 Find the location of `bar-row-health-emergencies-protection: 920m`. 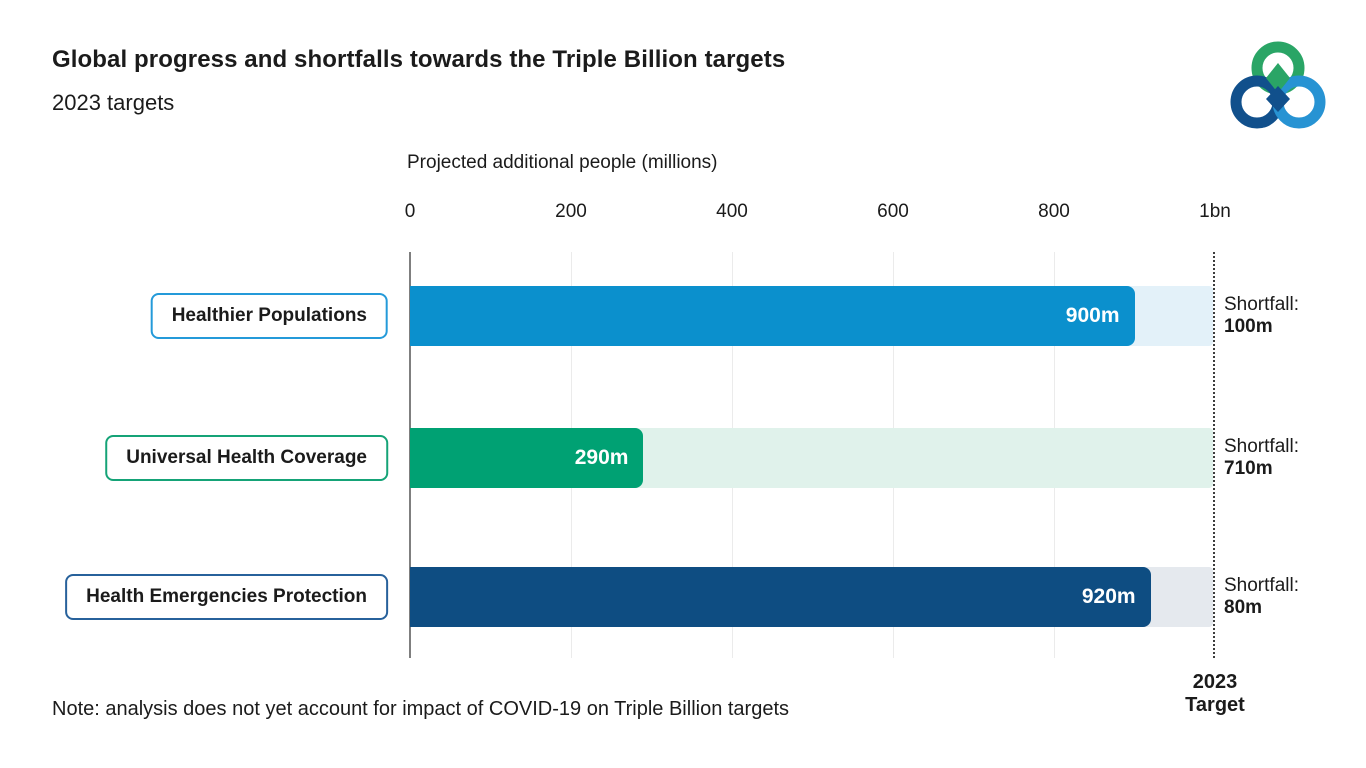

bar-row-health-emergencies-protection: 920m is located at coordinates (812, 597).